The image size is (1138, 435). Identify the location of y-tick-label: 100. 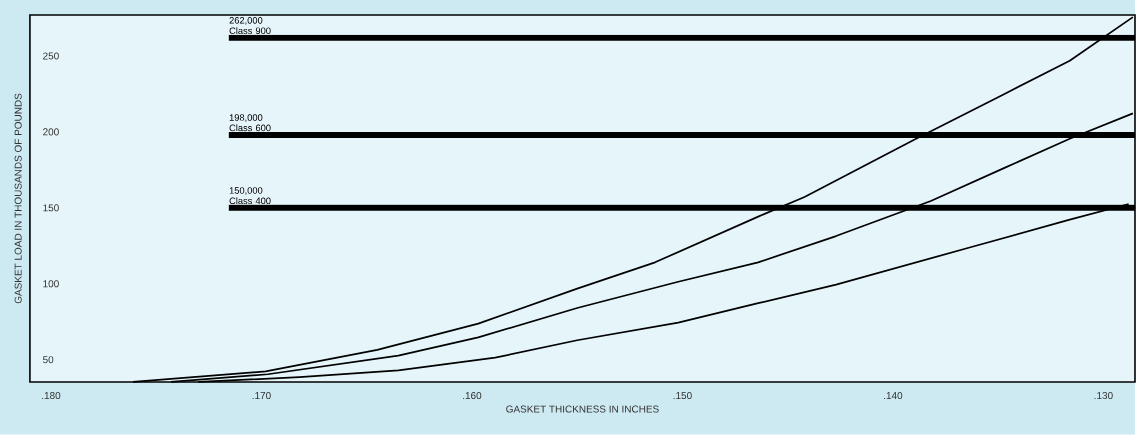
(51, 284).